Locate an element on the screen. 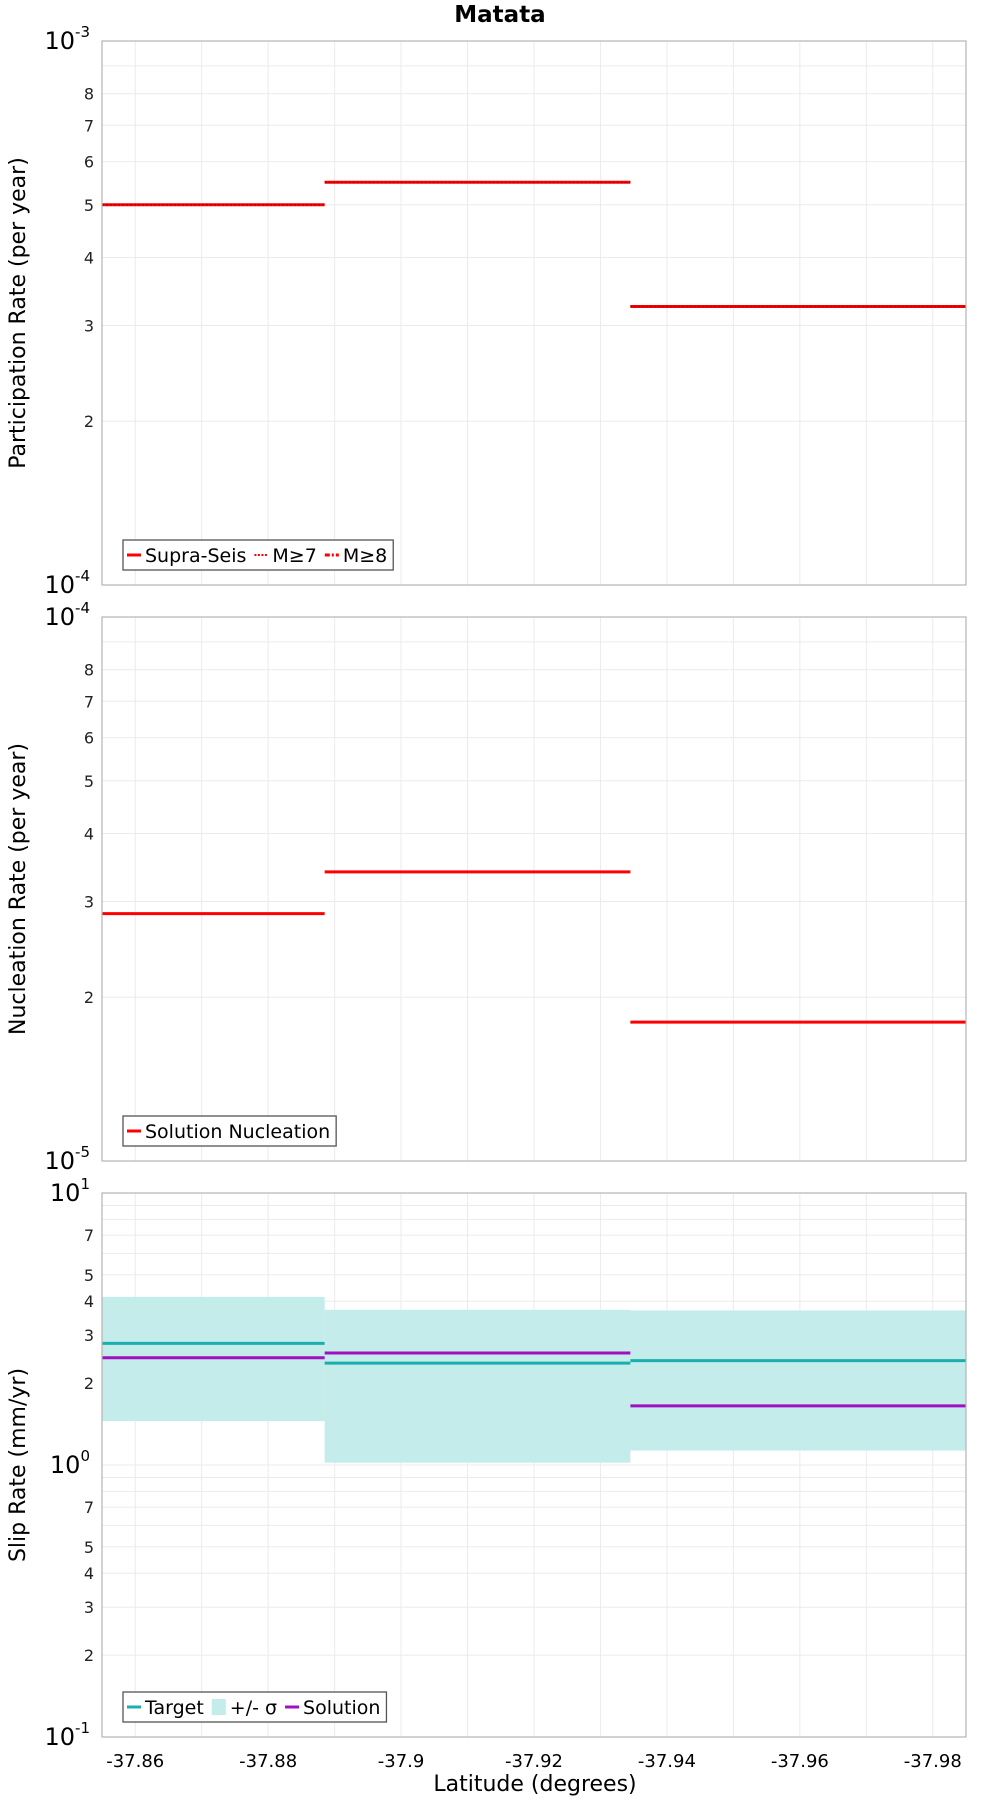 The image size is (1000, 1804). y-tick-major-label: 10⁻⁵ is located at coordinates (67, 1159).